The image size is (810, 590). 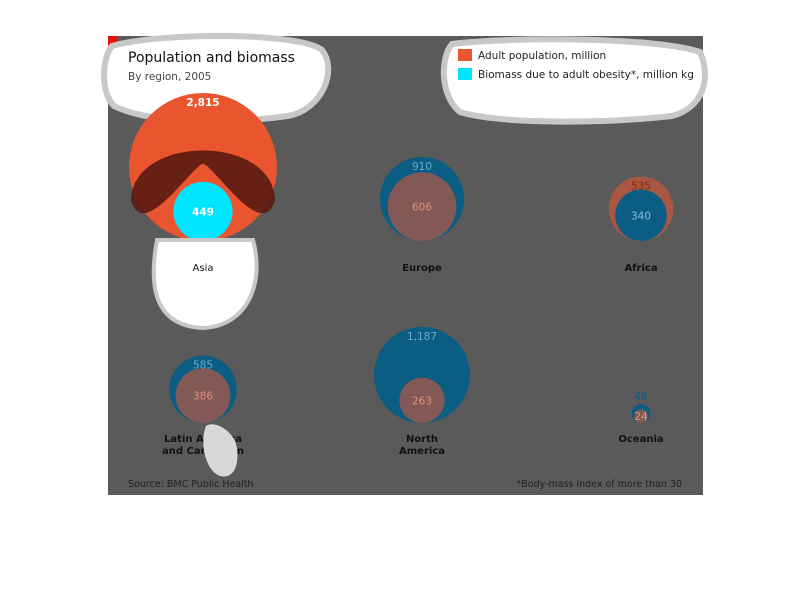 I want to click on asia-label-highlight-blob, so click(x=205, y=284).